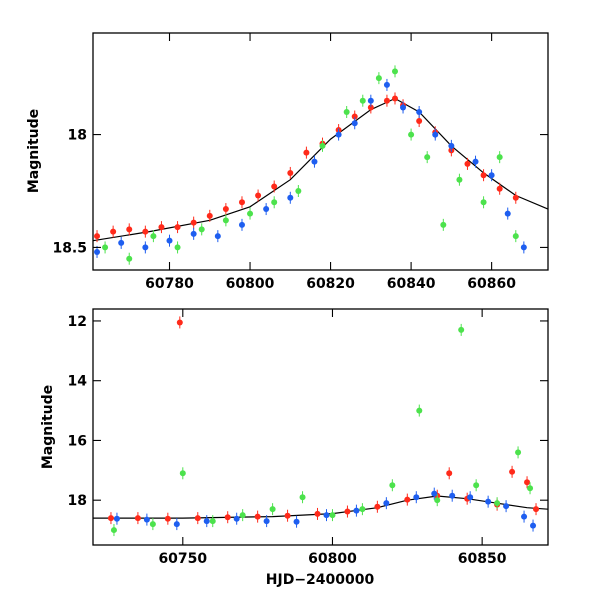 This screenshot has width=600, height=600. What do you see at coordinates (77, 136) in the screenshot?
I see `y-tick-label: 18` at bounding box center [77, 136].